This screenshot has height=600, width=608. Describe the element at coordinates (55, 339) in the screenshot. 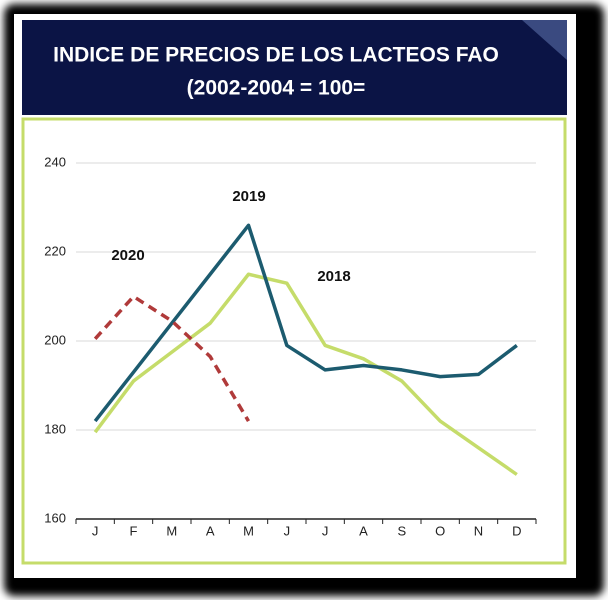

I see `y-tick-label: 200` at that location.